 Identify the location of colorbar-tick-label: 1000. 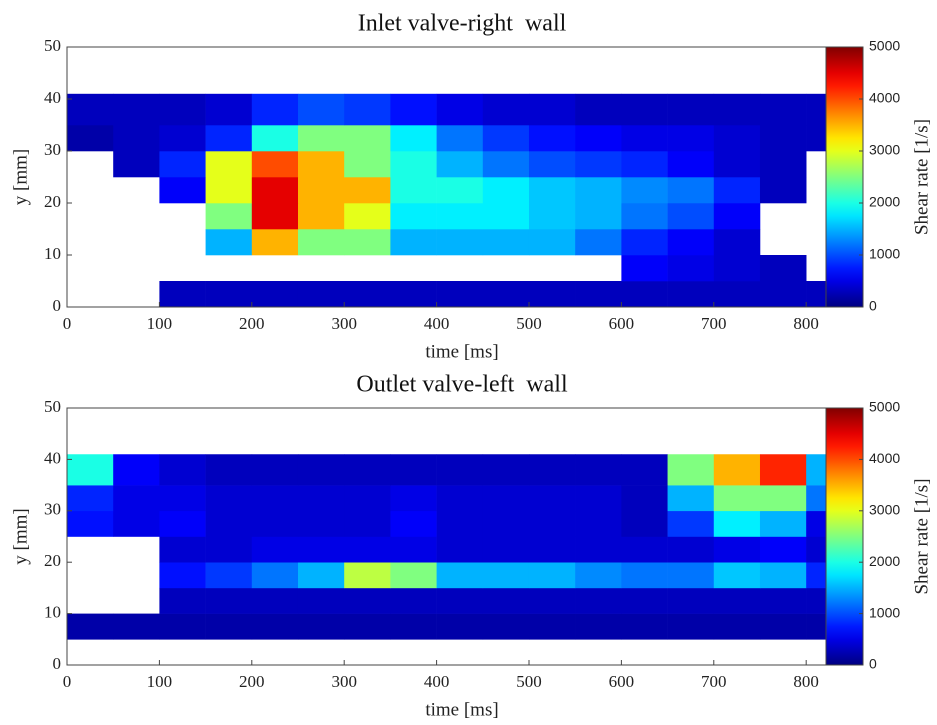
(884, 254).